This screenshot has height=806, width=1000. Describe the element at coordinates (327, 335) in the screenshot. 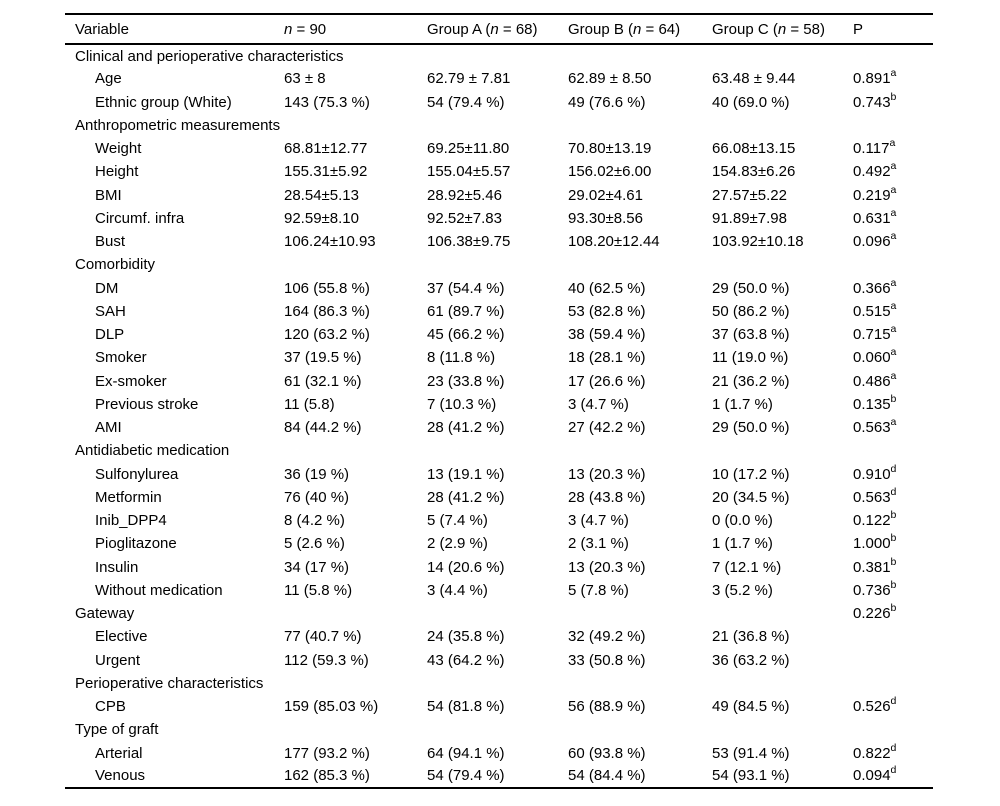

I see `value-cell: 120 (63.2 %)` at that location.